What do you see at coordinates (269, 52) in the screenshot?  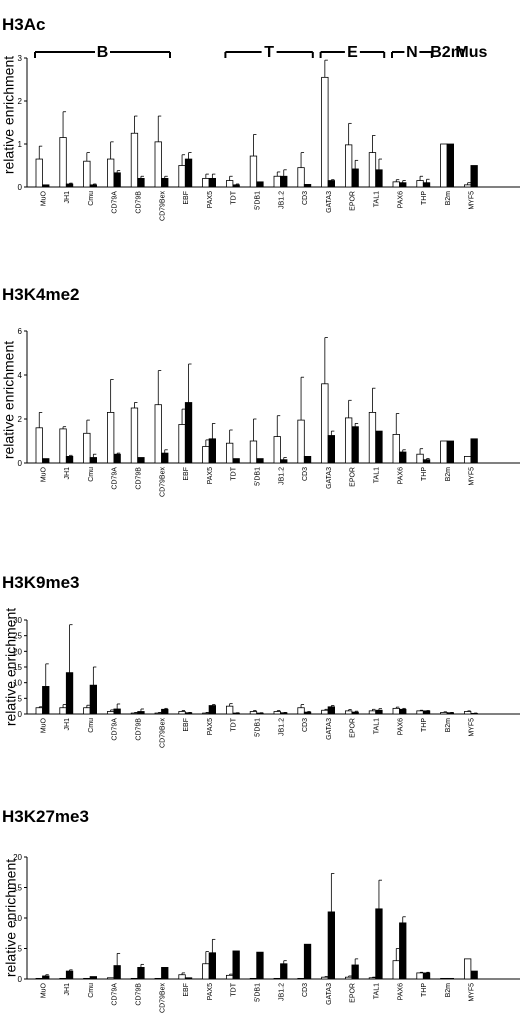 I see `group-label: T` at bounding box center [269, 52].